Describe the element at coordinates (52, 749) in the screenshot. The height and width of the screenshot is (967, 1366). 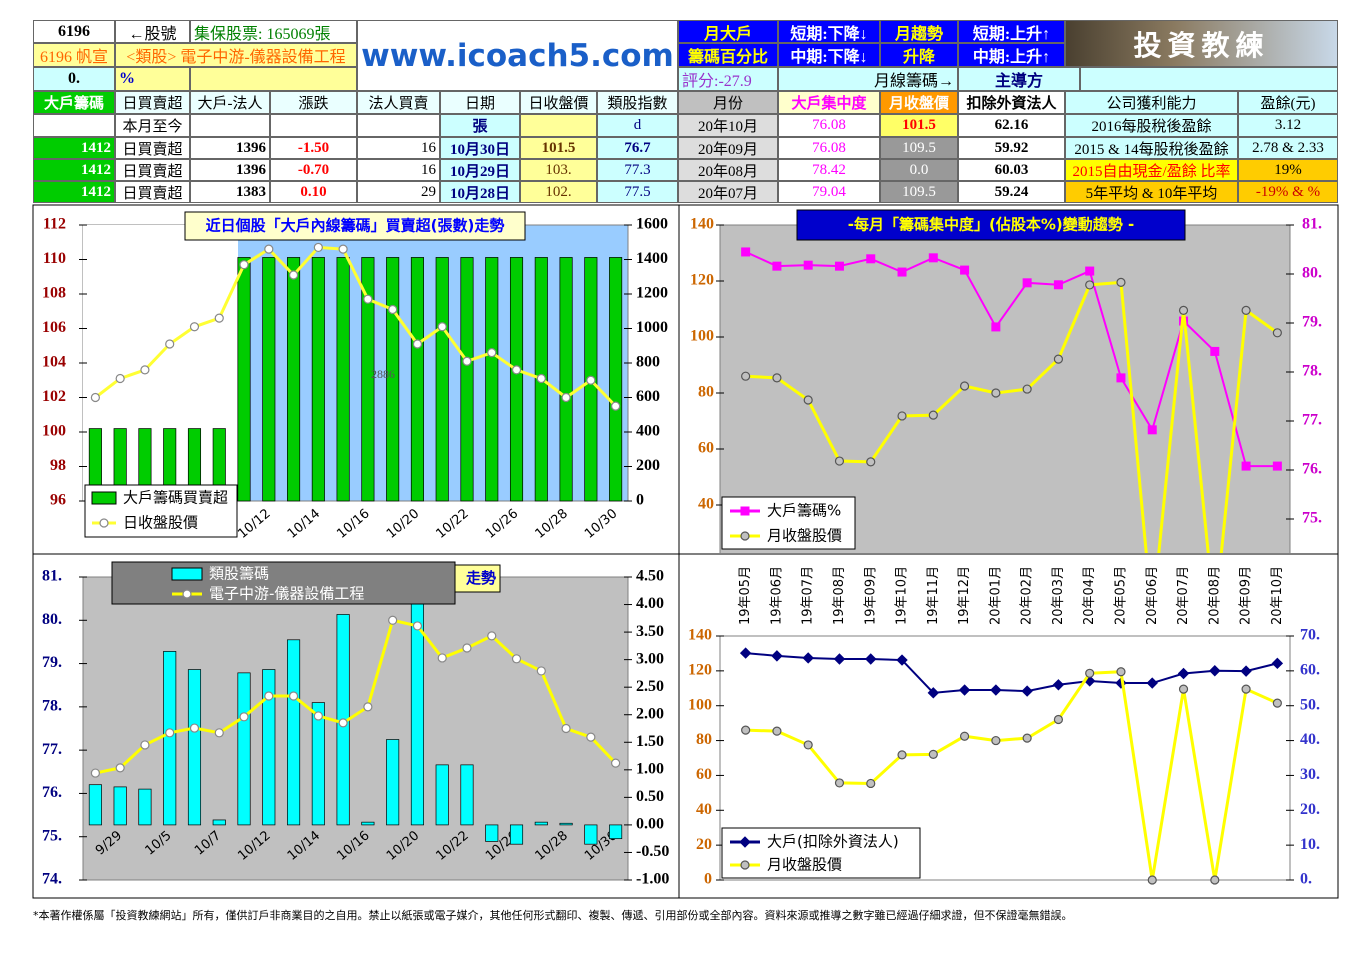
I see `tick-label: 77.` at that location.